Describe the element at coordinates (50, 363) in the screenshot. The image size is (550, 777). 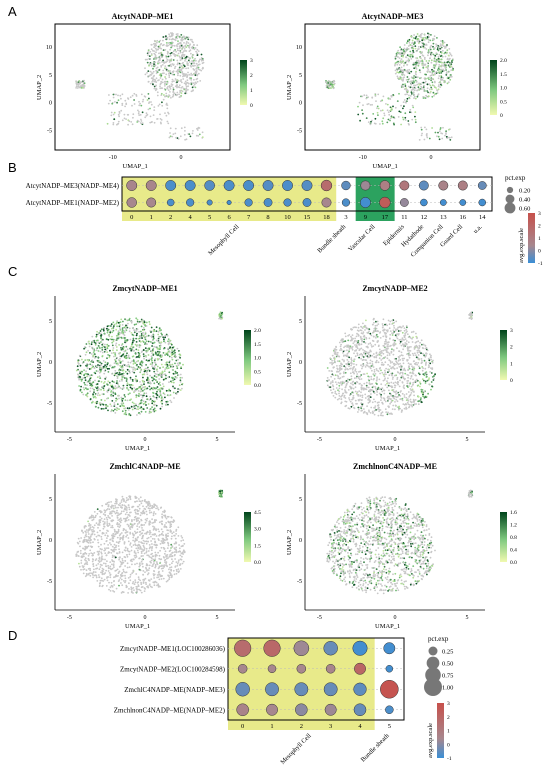
I see `y-tick-label: 0` at that location.